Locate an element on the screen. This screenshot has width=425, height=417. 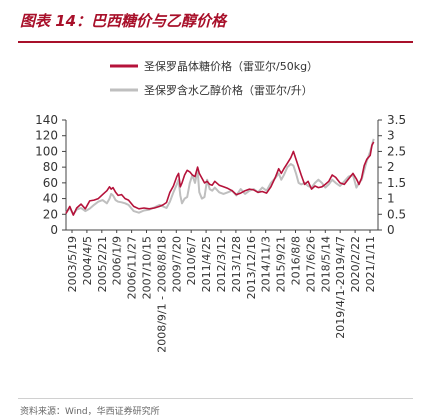
y-left-tick-label: 140 is located at coordinates (46, 120).